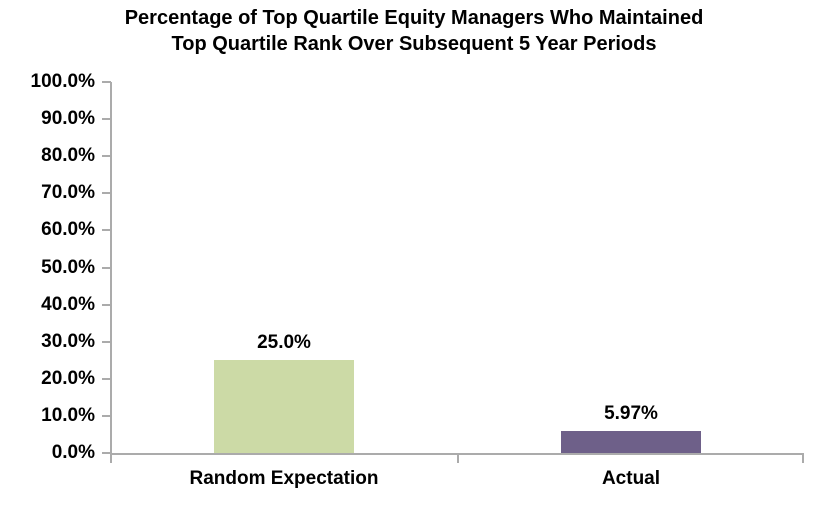 This screenshot has height=505, width=828. I want to click on y-axis-label: 30.0%, so click(68, 341).